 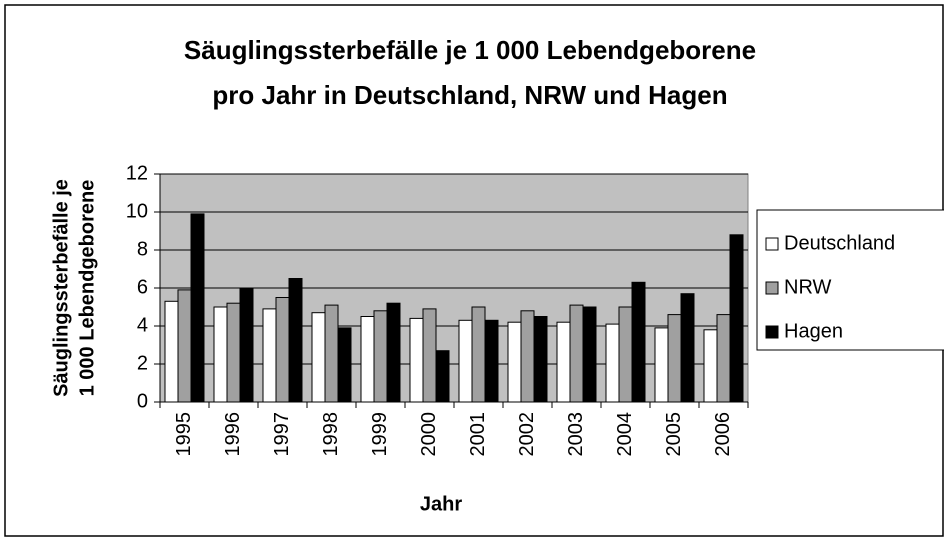 What do you see at coordinates (142, 363) in the screenshot?
I see `y-tick-label: 2` at bounding box center [142, 363].